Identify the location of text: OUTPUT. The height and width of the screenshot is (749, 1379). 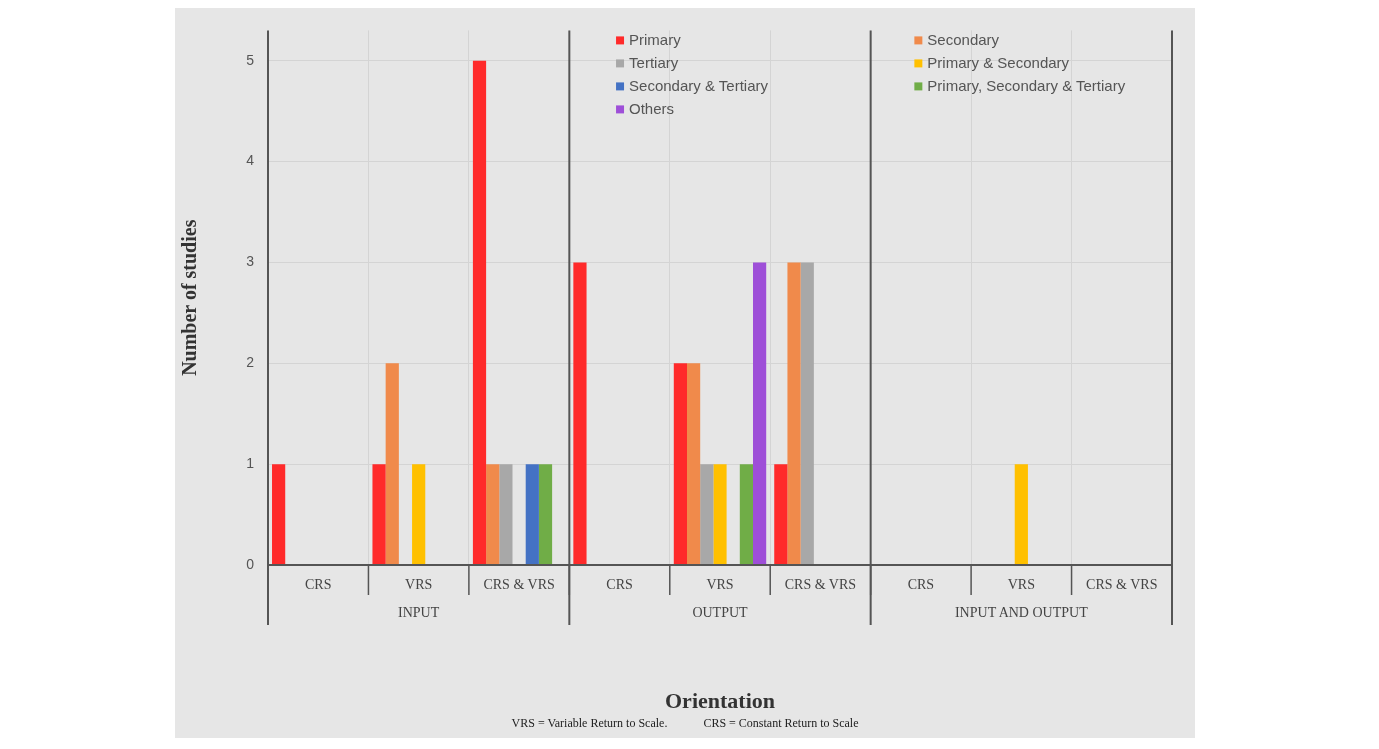
(720, 612).